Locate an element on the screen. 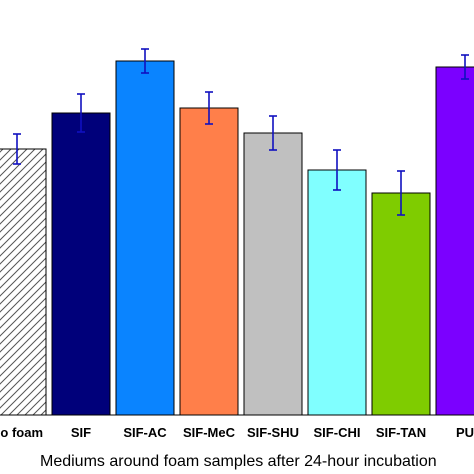 Image resolution: width=474 pixels, height=474 pixels. bar-pu is located at coordinates (454, 241).